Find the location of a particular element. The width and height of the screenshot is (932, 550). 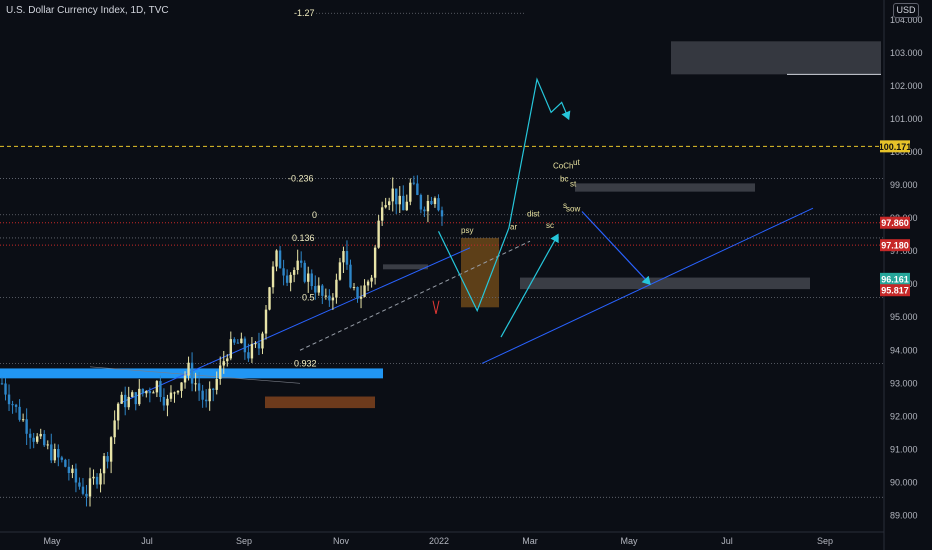

y-tick-label: 92.000 is located at coordinates (904, 416).